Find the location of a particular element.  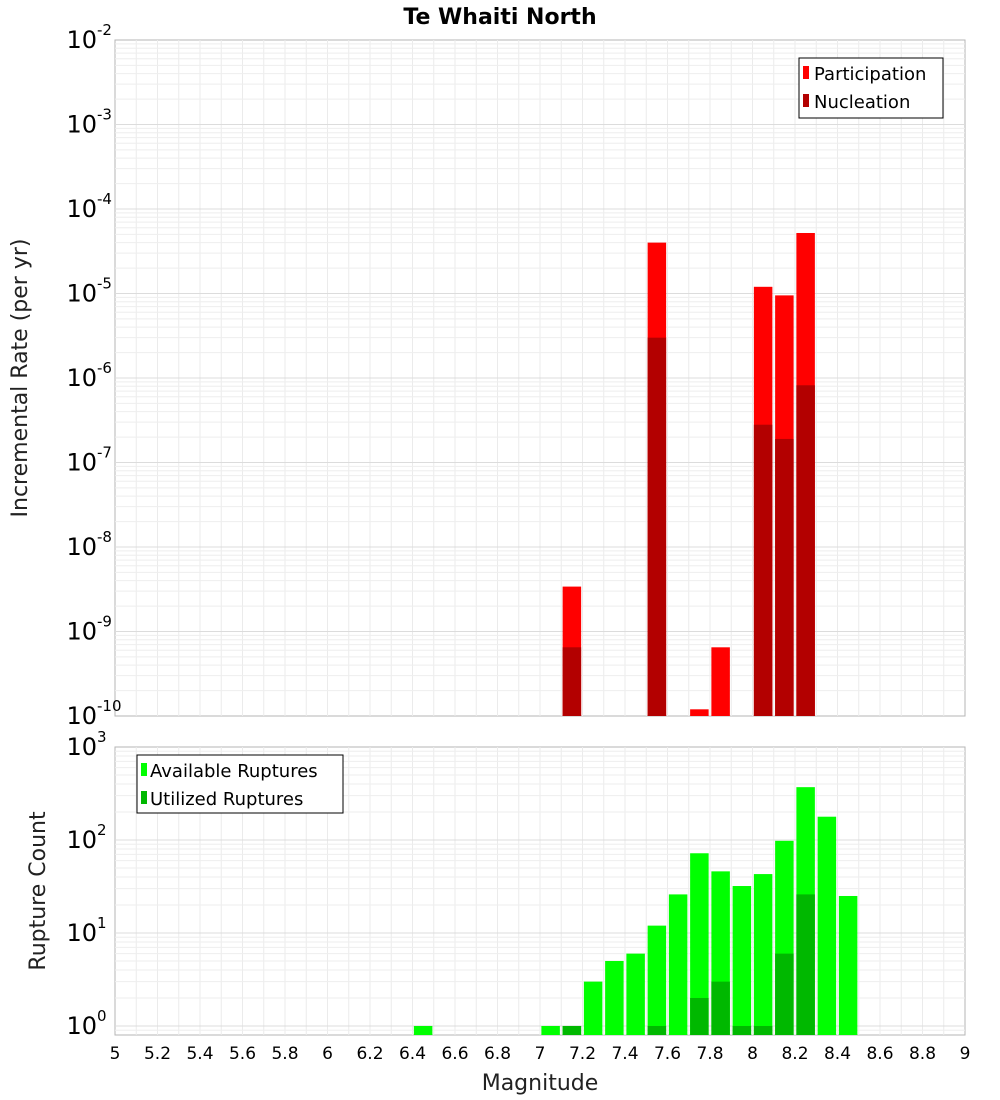

x-axis-label: Magnitude is located at coordinates (540, 1083).